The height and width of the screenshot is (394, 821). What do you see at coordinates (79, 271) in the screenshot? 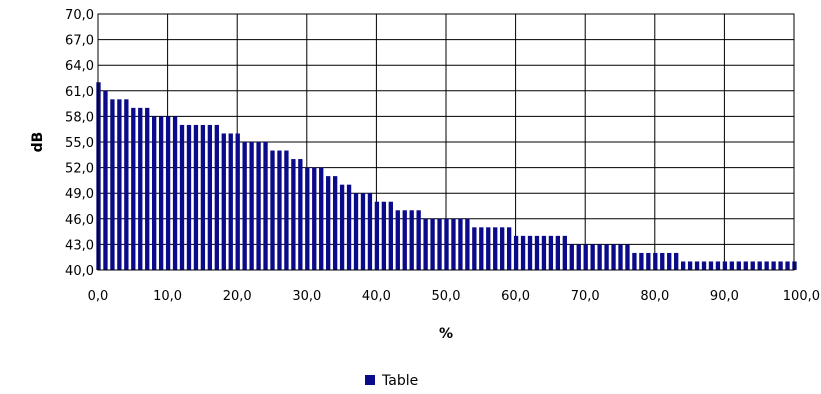
I see `y-tick-label: 40,0` at bounding box center [79, 271].